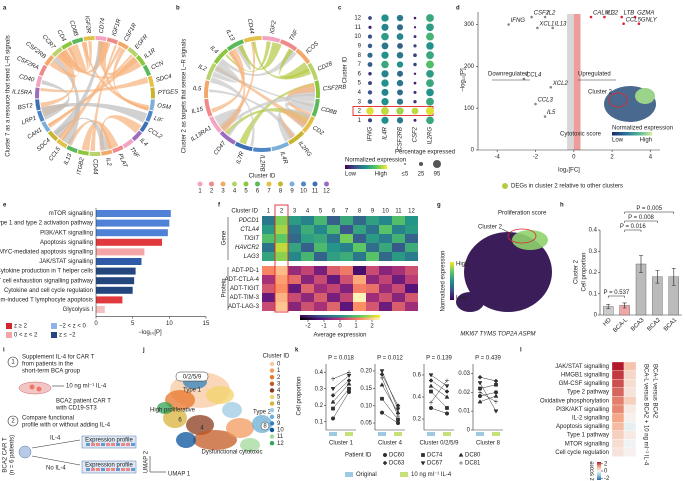 Image resolution: width=685 pixels, height=481 pixels. I want to click on arrow, so click(507, 231).